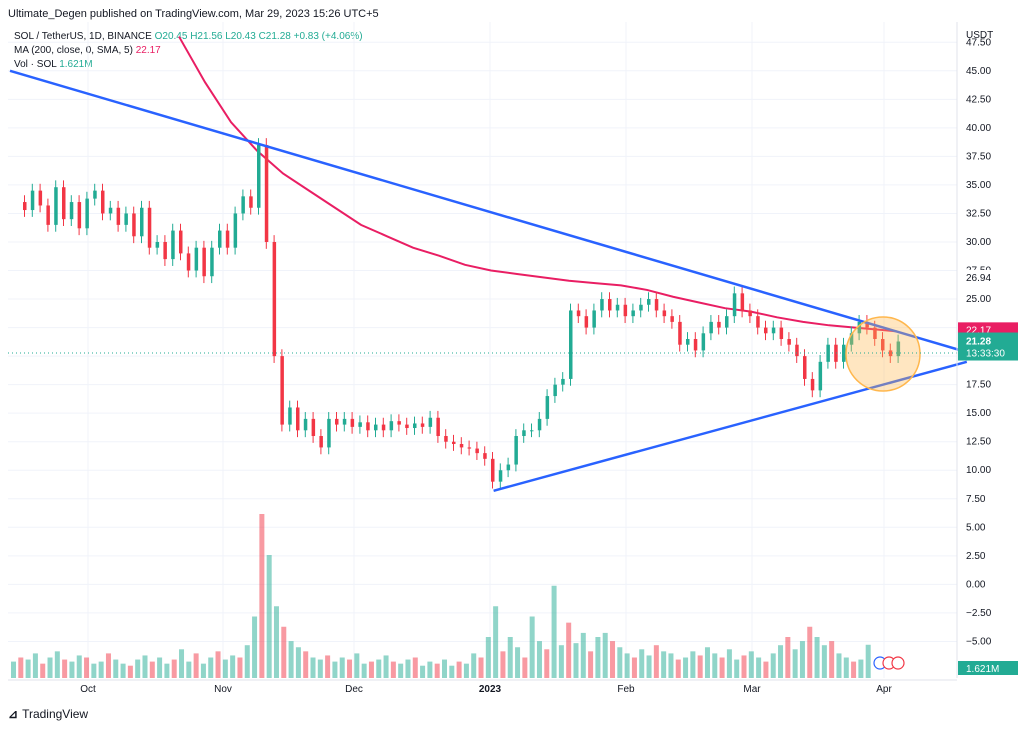 This screenshot has height=730, width=1024. What do you see at coordinates (978, 71) in the screenshot?
I see `price-tick-label: 45.00` at bounding box center [978, 71].